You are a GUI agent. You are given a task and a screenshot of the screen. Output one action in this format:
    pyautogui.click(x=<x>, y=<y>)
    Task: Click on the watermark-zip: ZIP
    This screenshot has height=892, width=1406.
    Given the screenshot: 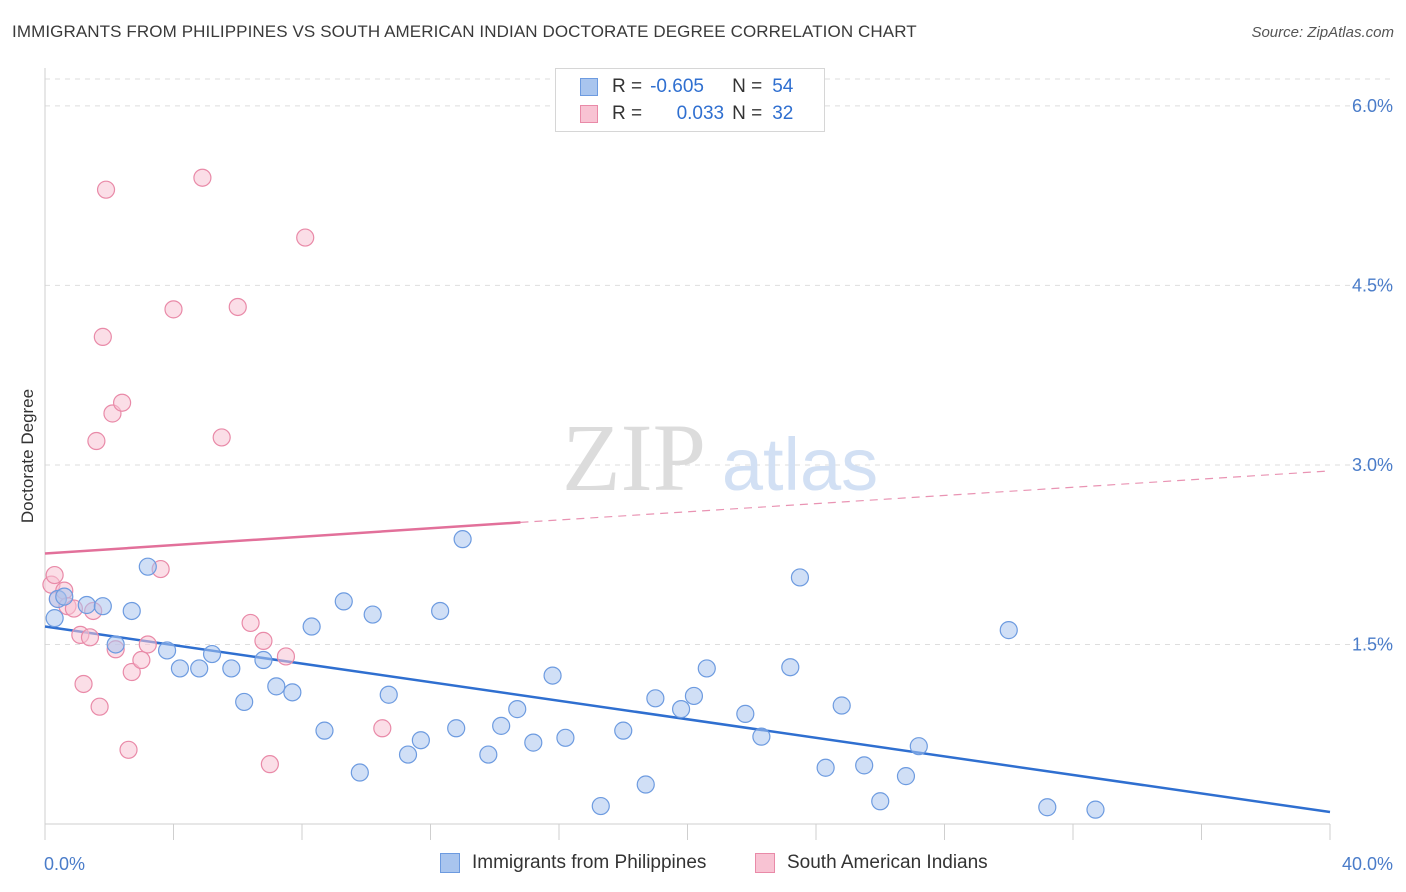 What is the action you would take?
    pyautogui.click(x=634, y=457)
    